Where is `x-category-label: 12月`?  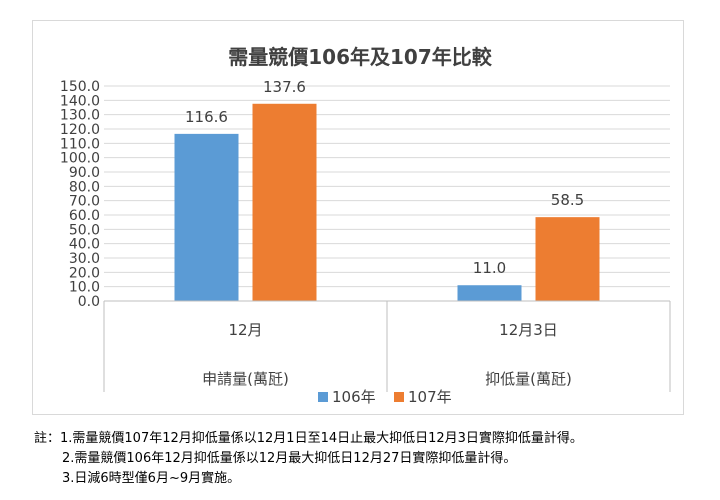
x-category-label: 12月 is located at coordinates (245, 330).